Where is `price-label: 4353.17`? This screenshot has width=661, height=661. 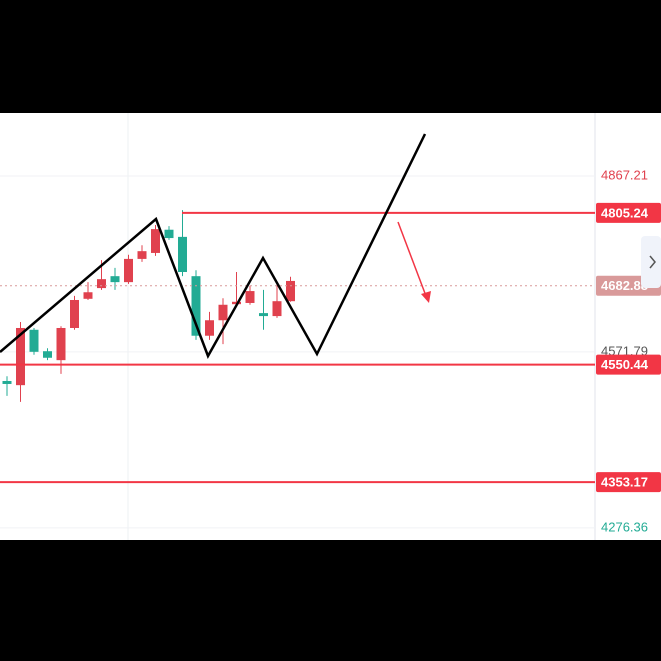 price-label: 4353.17 is located at coordinates (624, 482).